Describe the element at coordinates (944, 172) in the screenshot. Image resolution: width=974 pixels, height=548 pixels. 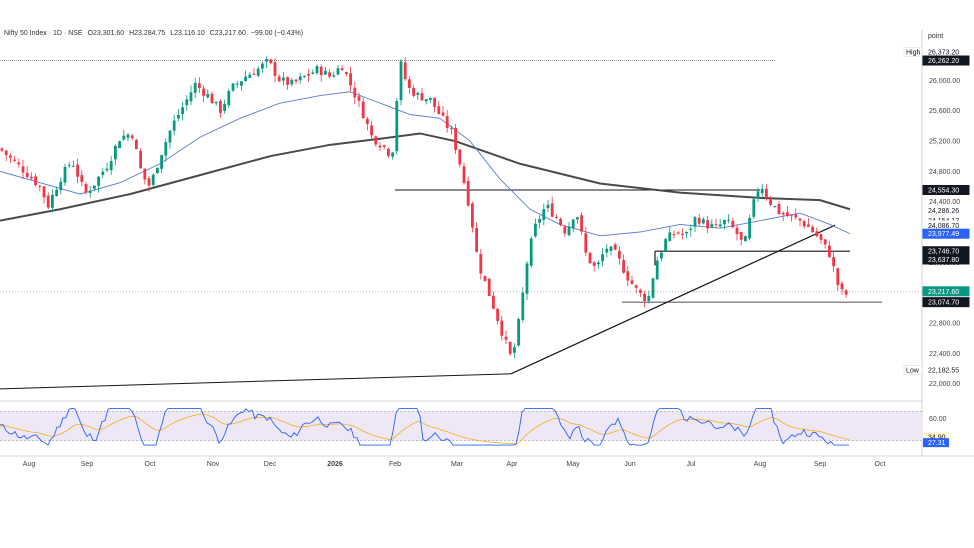
I see `price-tick-label: 24,800.00` at that location.